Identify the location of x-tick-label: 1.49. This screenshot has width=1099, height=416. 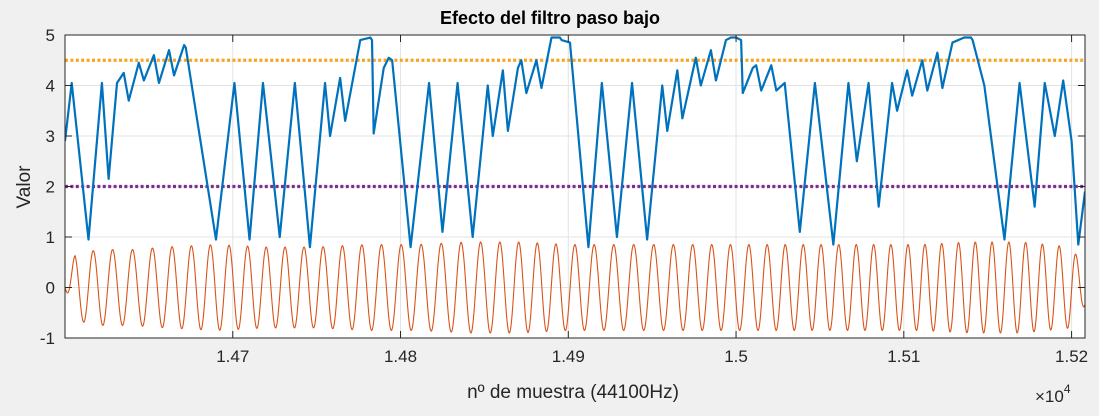
(568, 356).